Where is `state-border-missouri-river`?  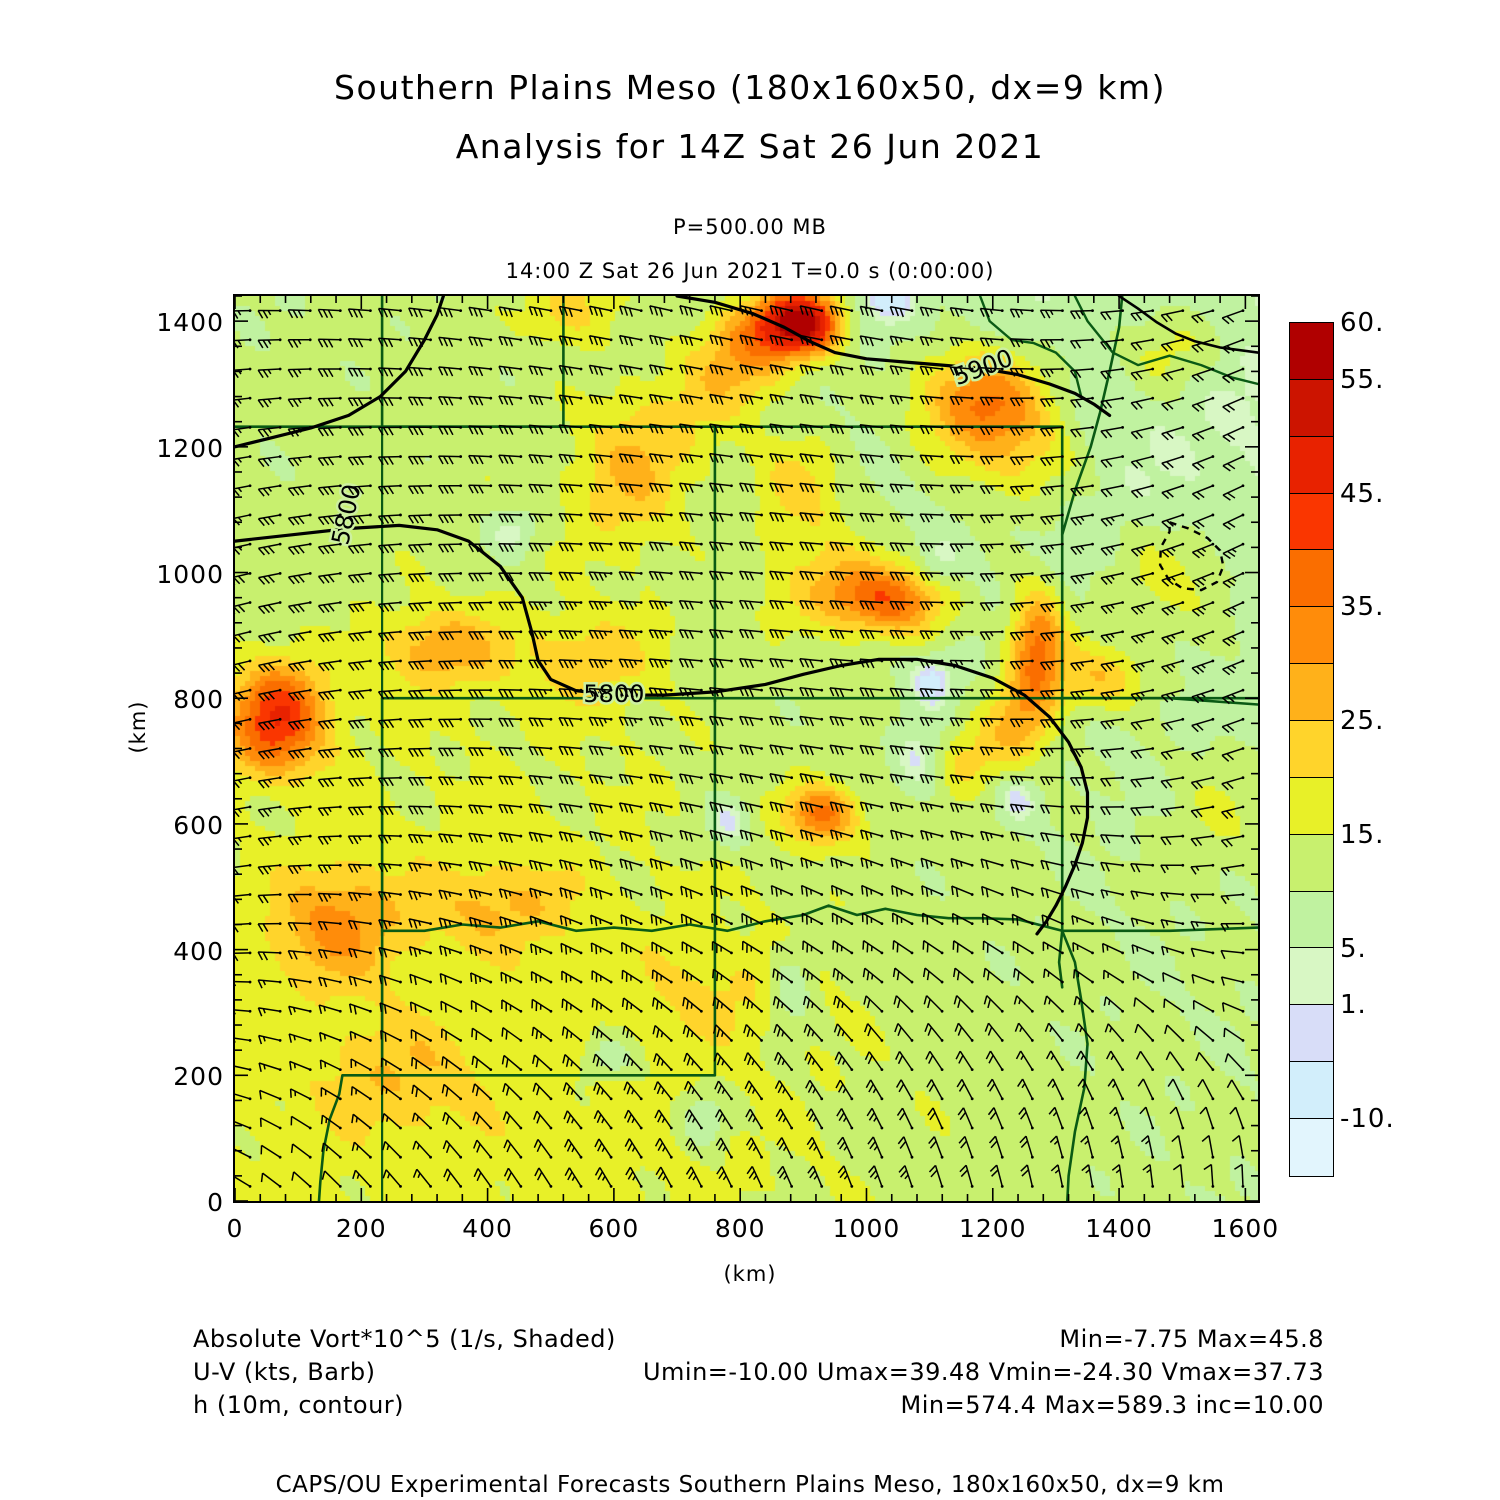
state-border-missouri-river is located at coordinates (1030, 347).